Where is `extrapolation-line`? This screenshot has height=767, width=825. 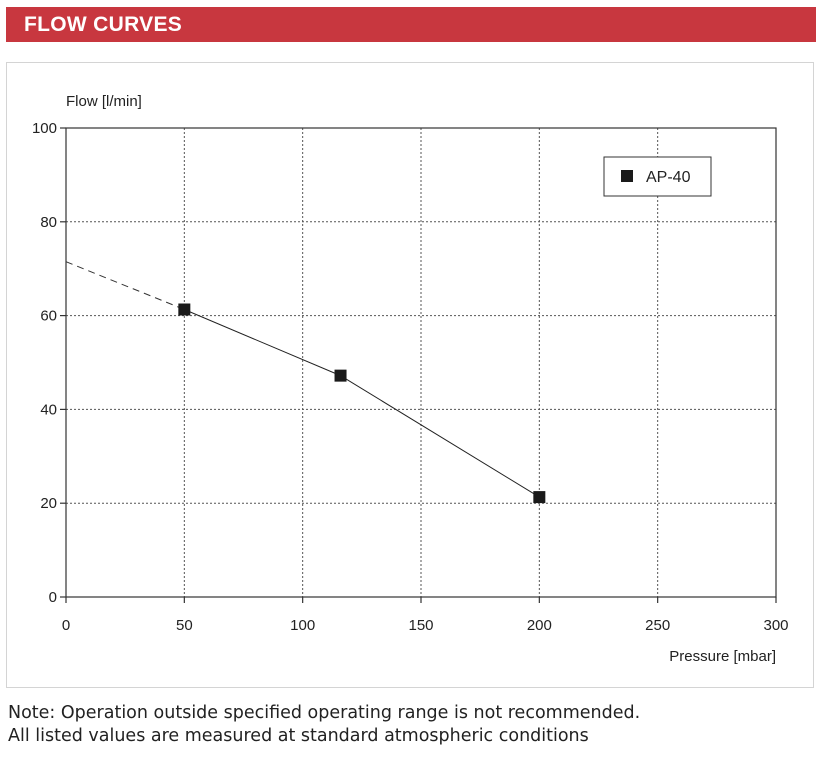 extrapolation-line is located at coordinates (125, 285).